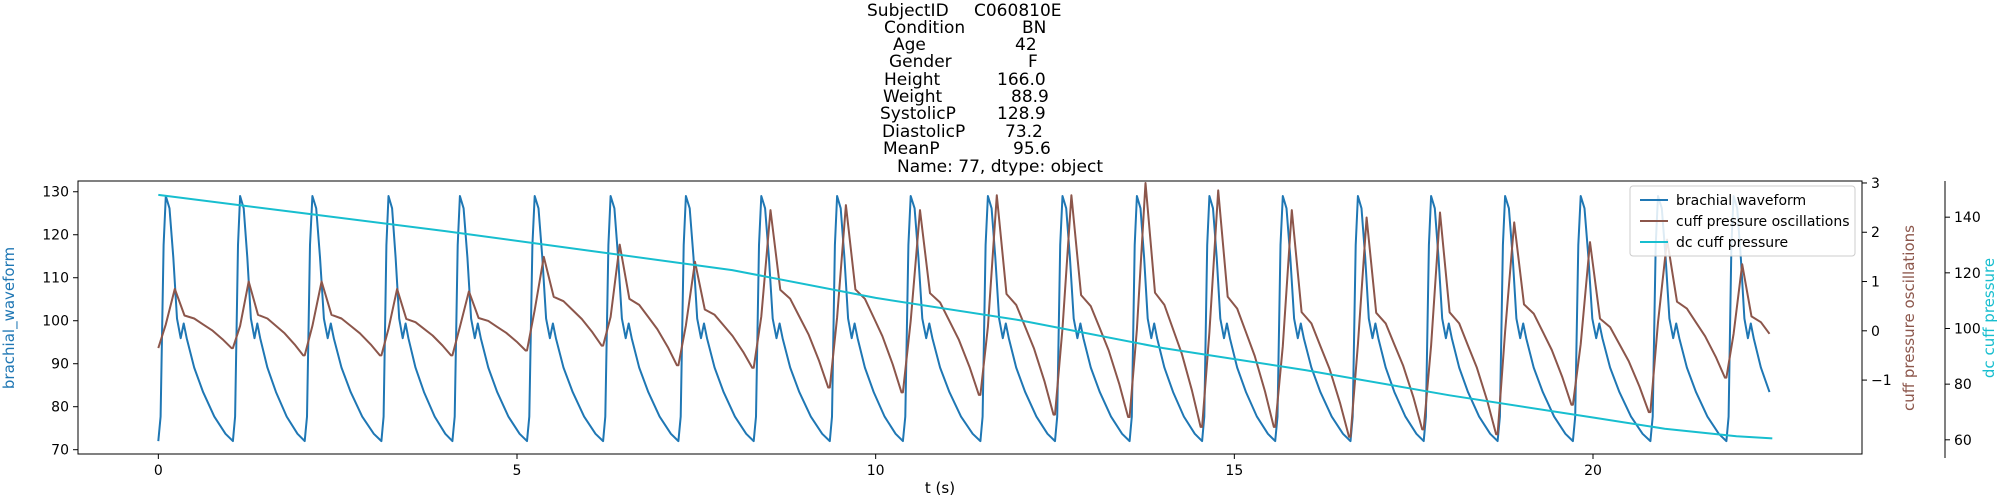 Image resolution: width=2000 pixels, height=500 pixels. Describe the element at coordinates (60, 365) in the screenshot. I see `left-tick-label-90: 90` at that location.